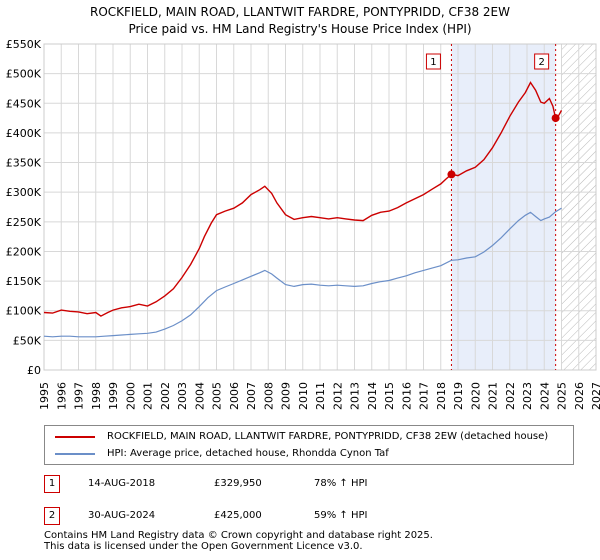  Describe the element at coordinates (355, 396) in the screenshot. I see `x-tick-label: 2013` at that location.